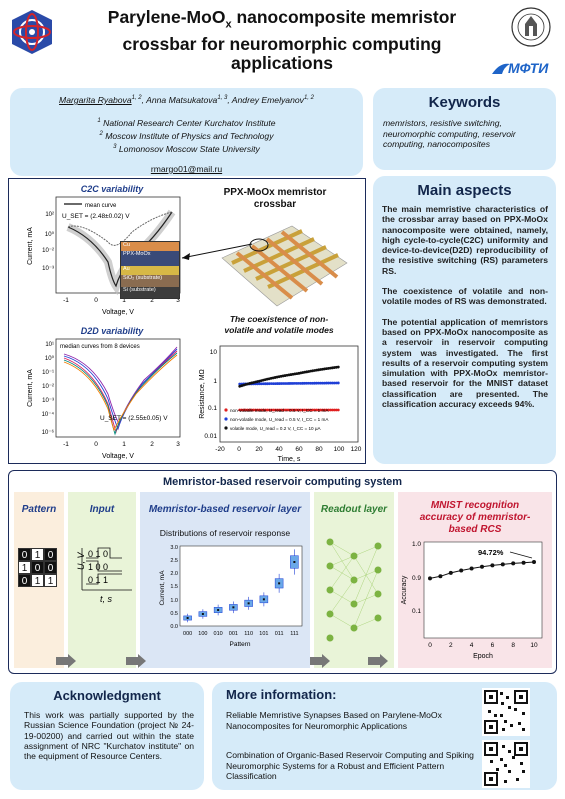 This screenshot has height=799, width=565. I want to click on flow-arrows, so click(222, 661).